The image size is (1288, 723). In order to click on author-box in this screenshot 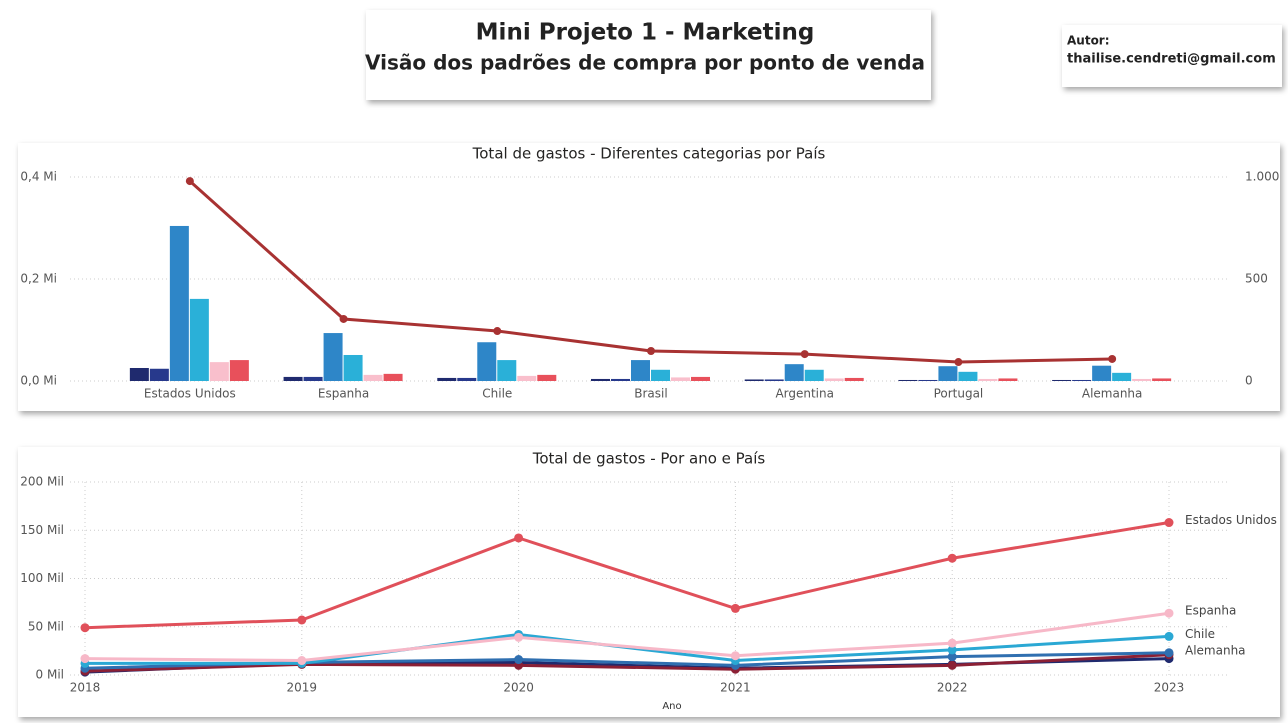, I will do `click(1172, 56)`.